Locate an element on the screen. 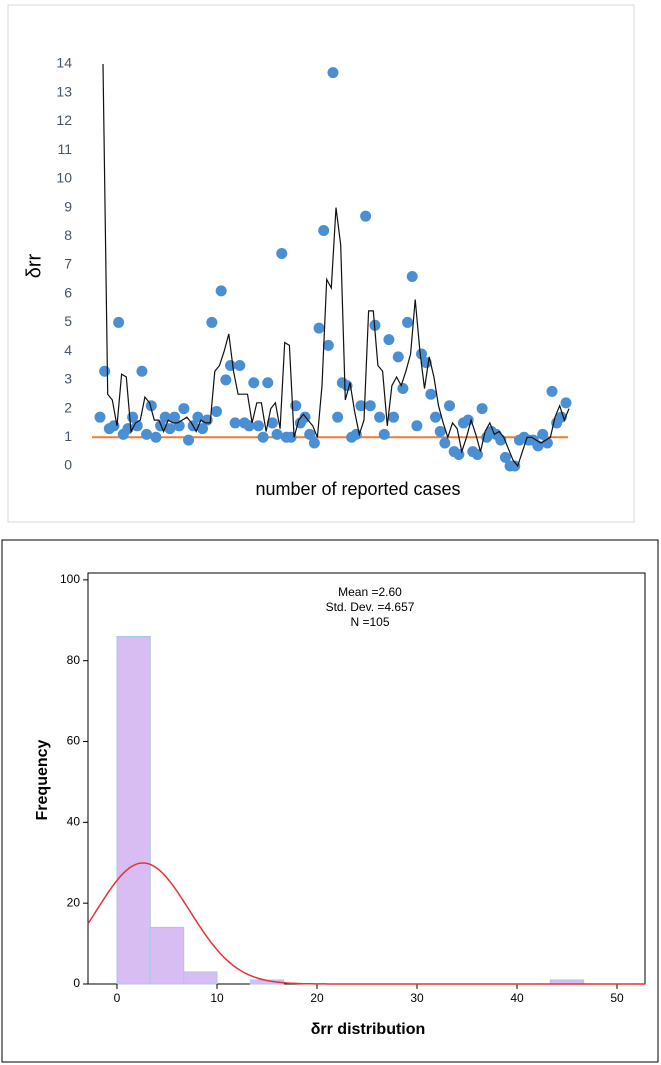 This screenshot has width=661, height=1065. y-tick-label: 5 is located at coordinates (68, 321).